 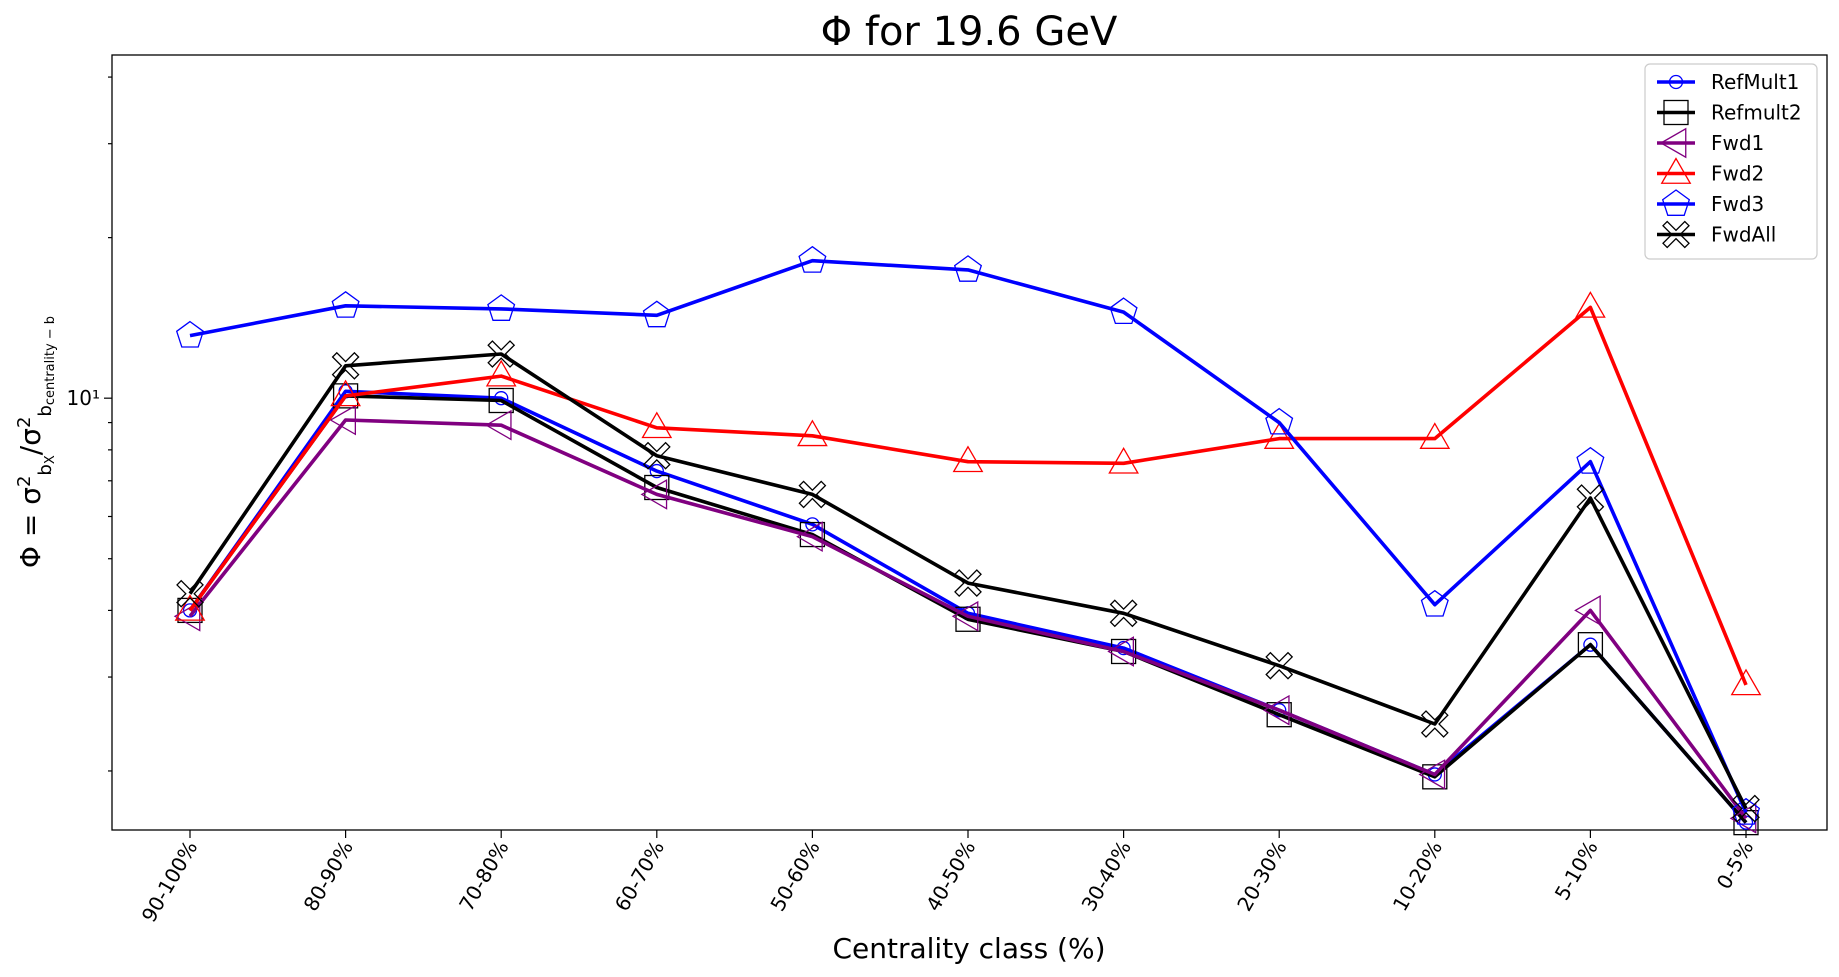 I want to click on y-axis: 10¹, so click(x=89, y=424).